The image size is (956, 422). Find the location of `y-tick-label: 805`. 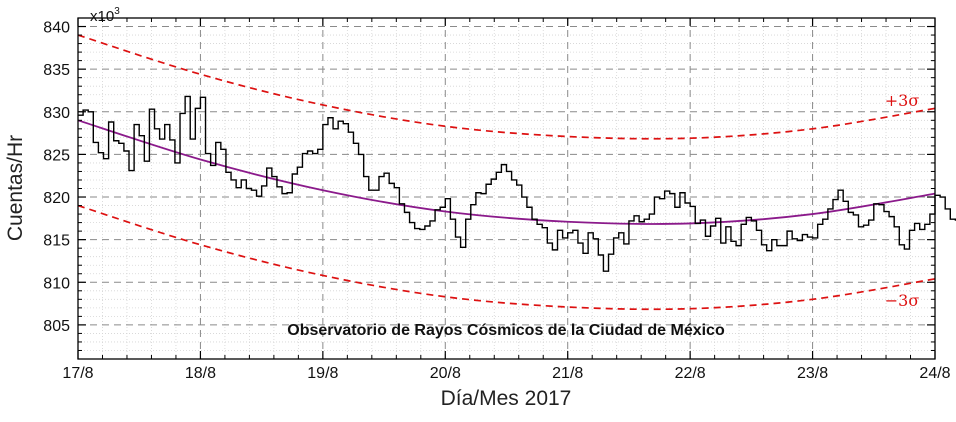

y-tick-label: 805 is located at coordinates (56, 326).